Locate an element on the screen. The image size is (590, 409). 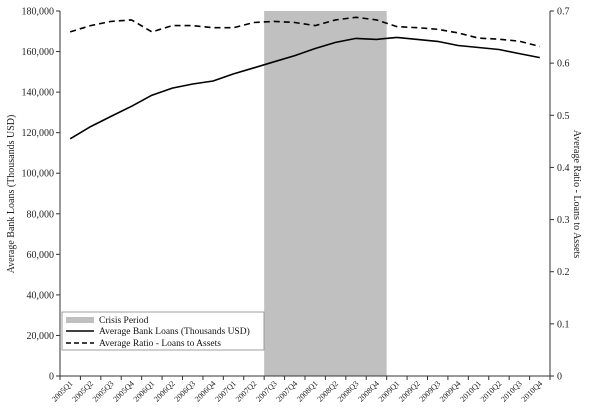
y-left-tick-label: 100,000 is located at coordinates (38, 174).